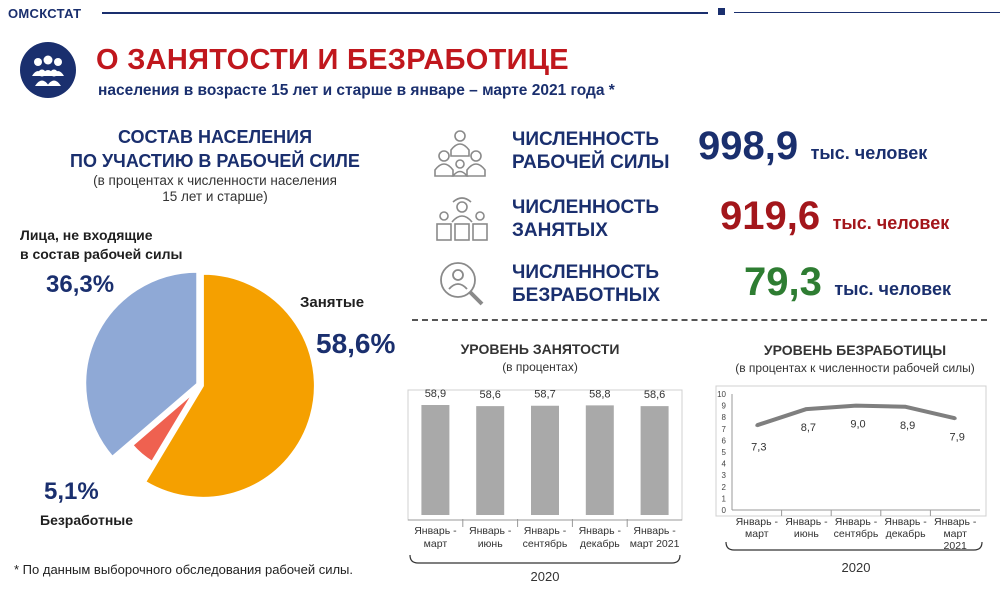 The width and height of the screenshot is (1000, 593). What do you see at coordinates (724, 464) in the screenshot?
I see `y-tick-label: 4` at bounding box center [724, 464].